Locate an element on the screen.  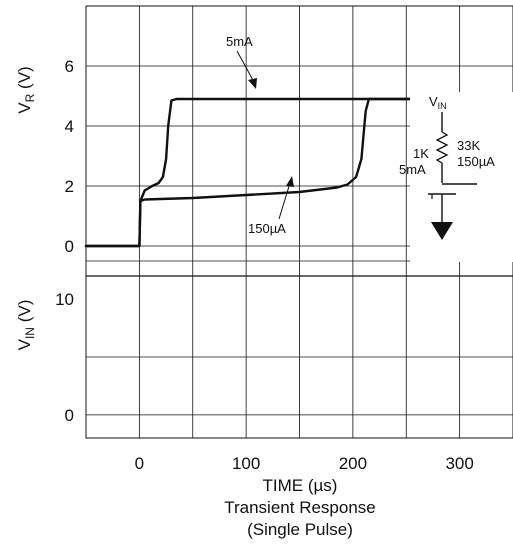
y-tick-label: 10 is located at coordinates (64, 299).